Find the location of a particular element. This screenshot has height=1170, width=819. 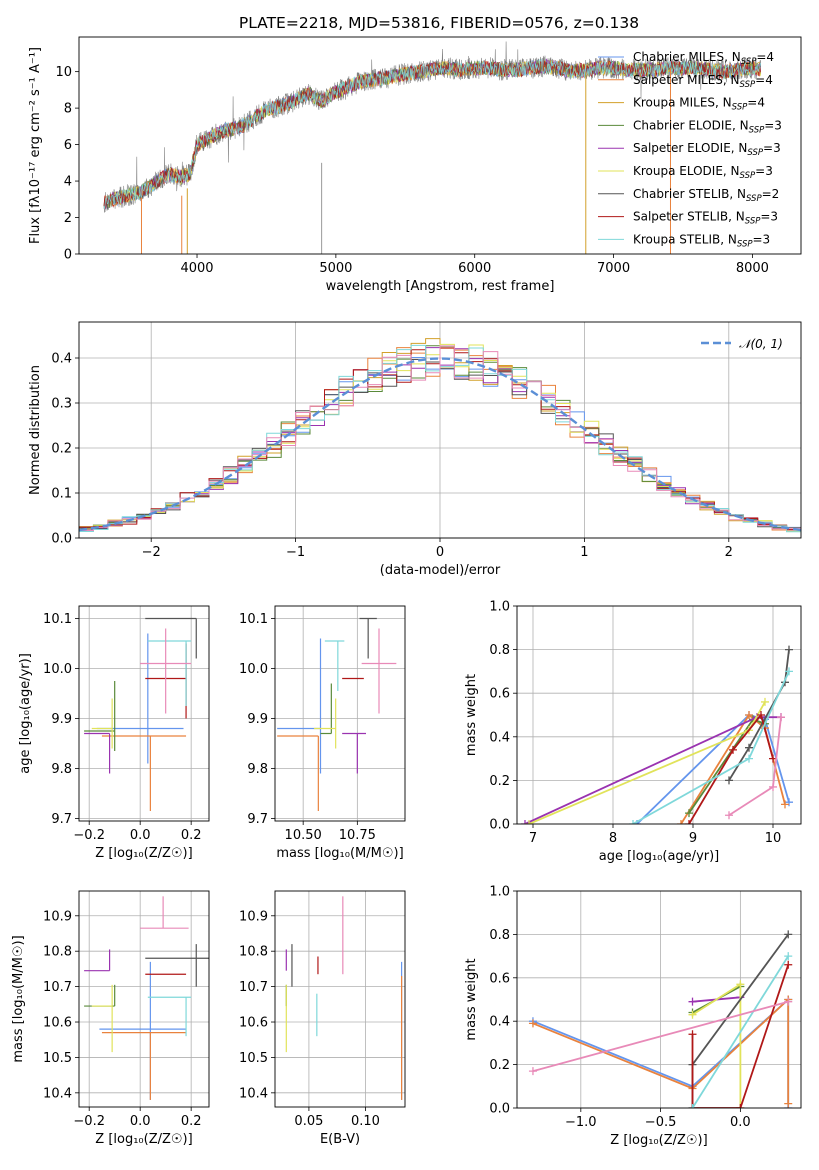

y-tick-label: 6 is located at coordinates (68, 145).